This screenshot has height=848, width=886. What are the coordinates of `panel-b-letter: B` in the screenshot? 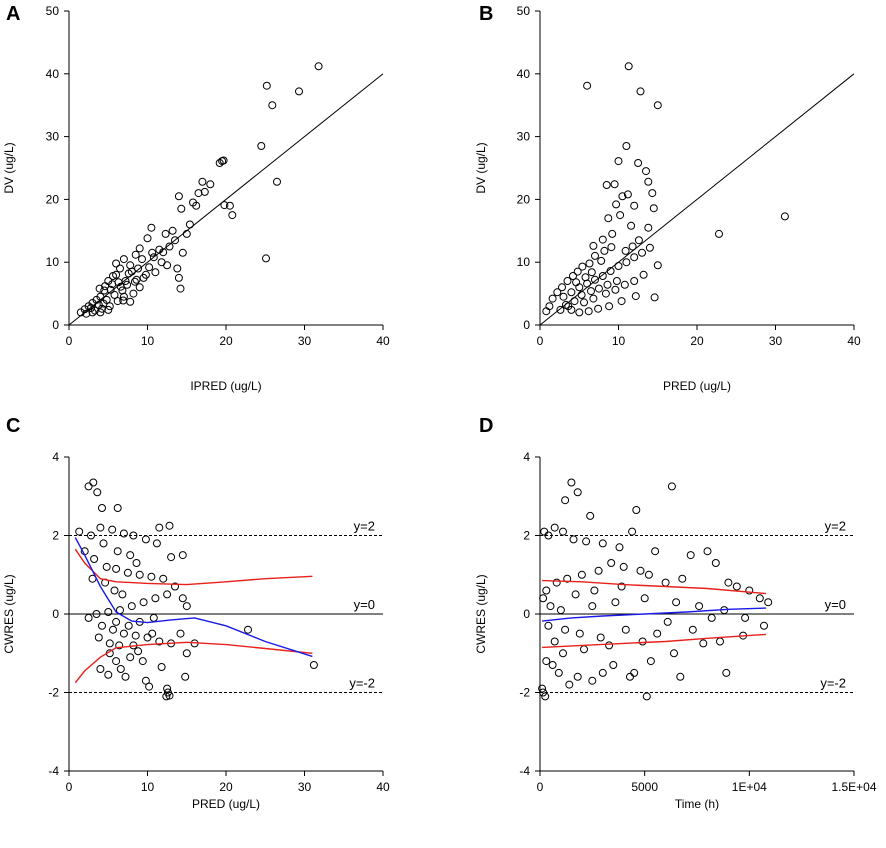 It's located at (486, 14).